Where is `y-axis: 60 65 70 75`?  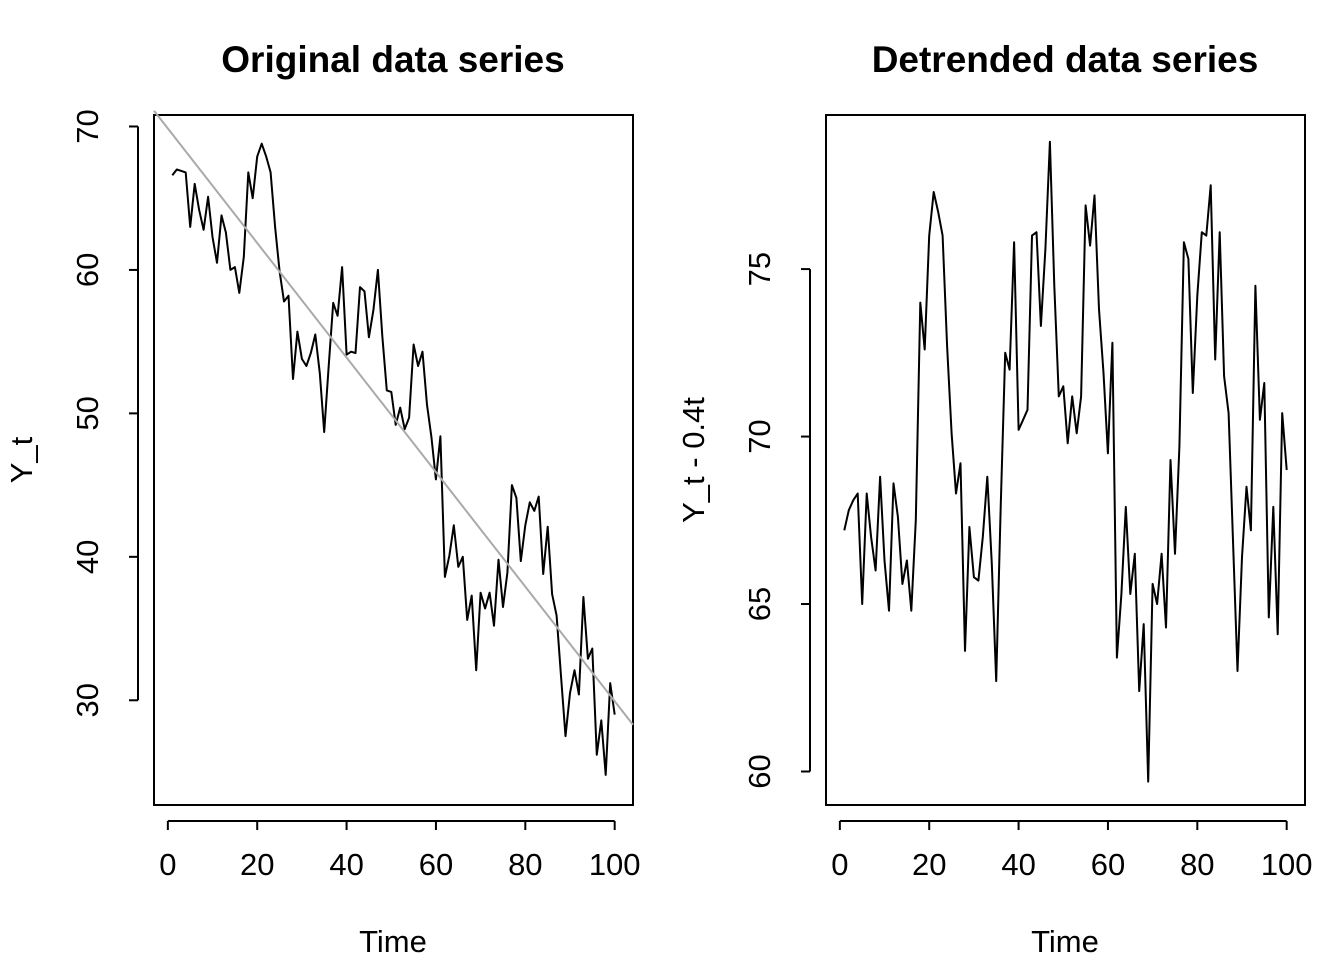 y-axis: 60 65 70 75 is located at coordinates (776, 520).